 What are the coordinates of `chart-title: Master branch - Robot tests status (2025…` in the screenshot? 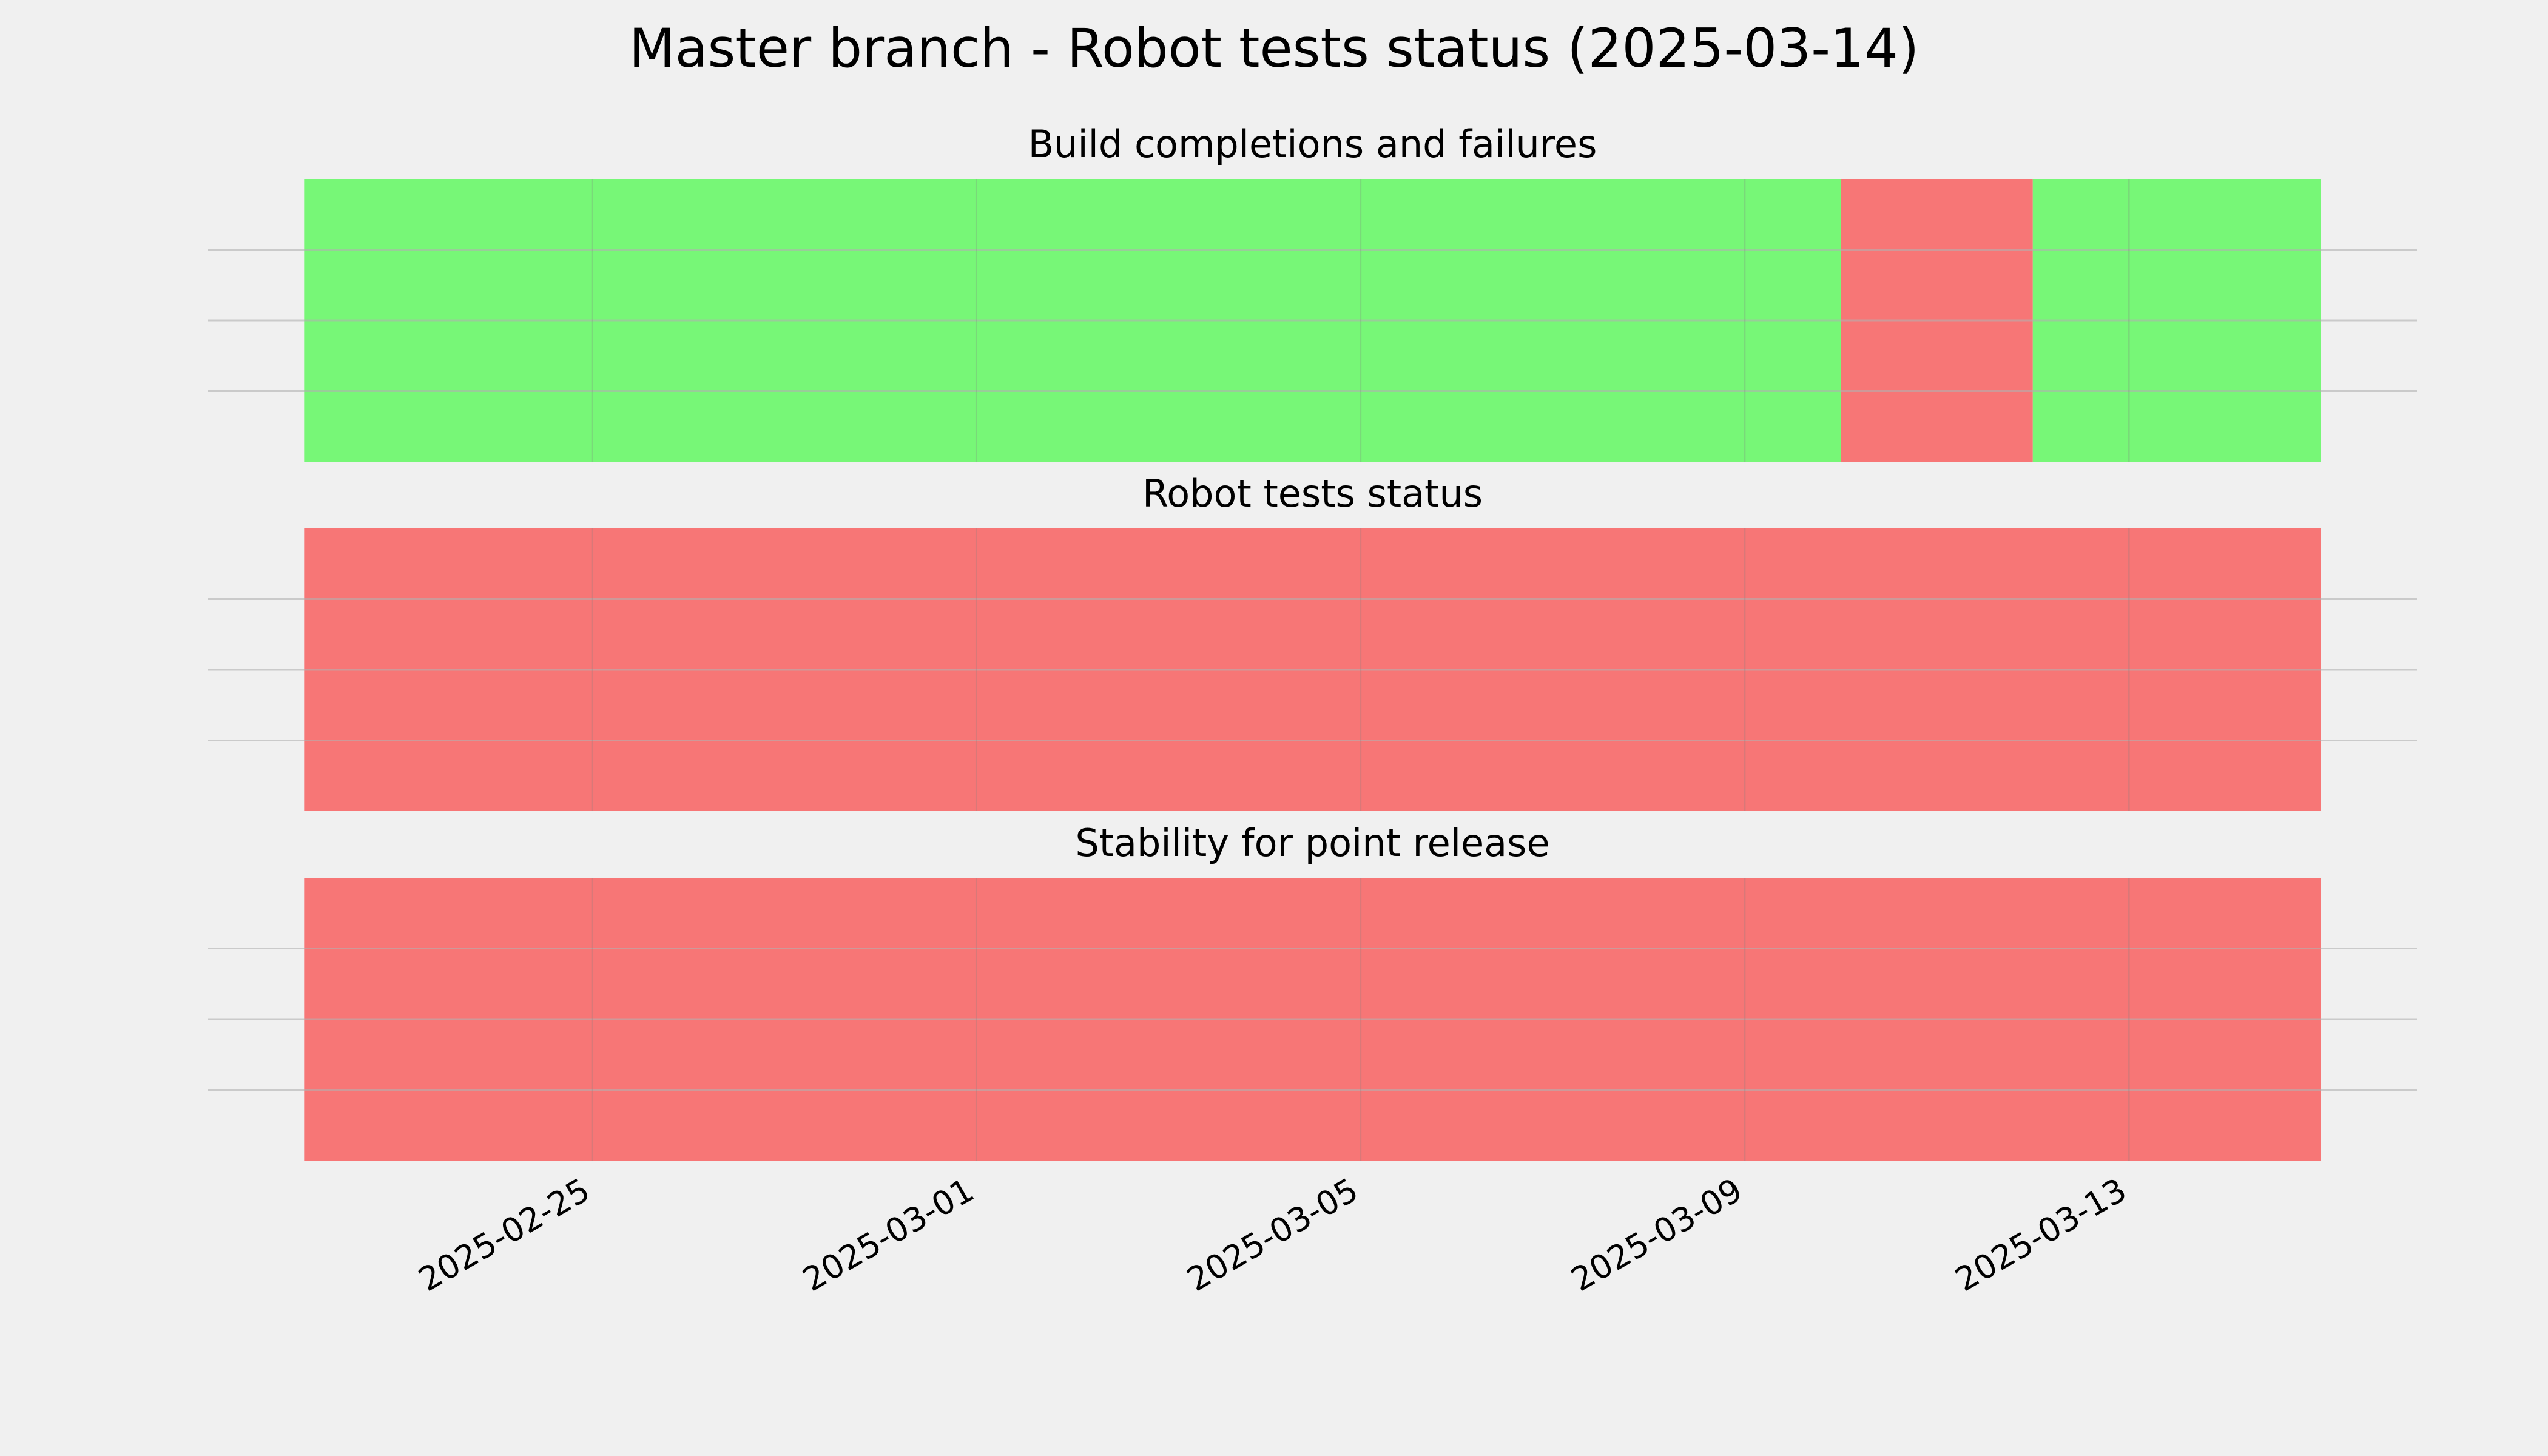 It's located at (1274, 48).